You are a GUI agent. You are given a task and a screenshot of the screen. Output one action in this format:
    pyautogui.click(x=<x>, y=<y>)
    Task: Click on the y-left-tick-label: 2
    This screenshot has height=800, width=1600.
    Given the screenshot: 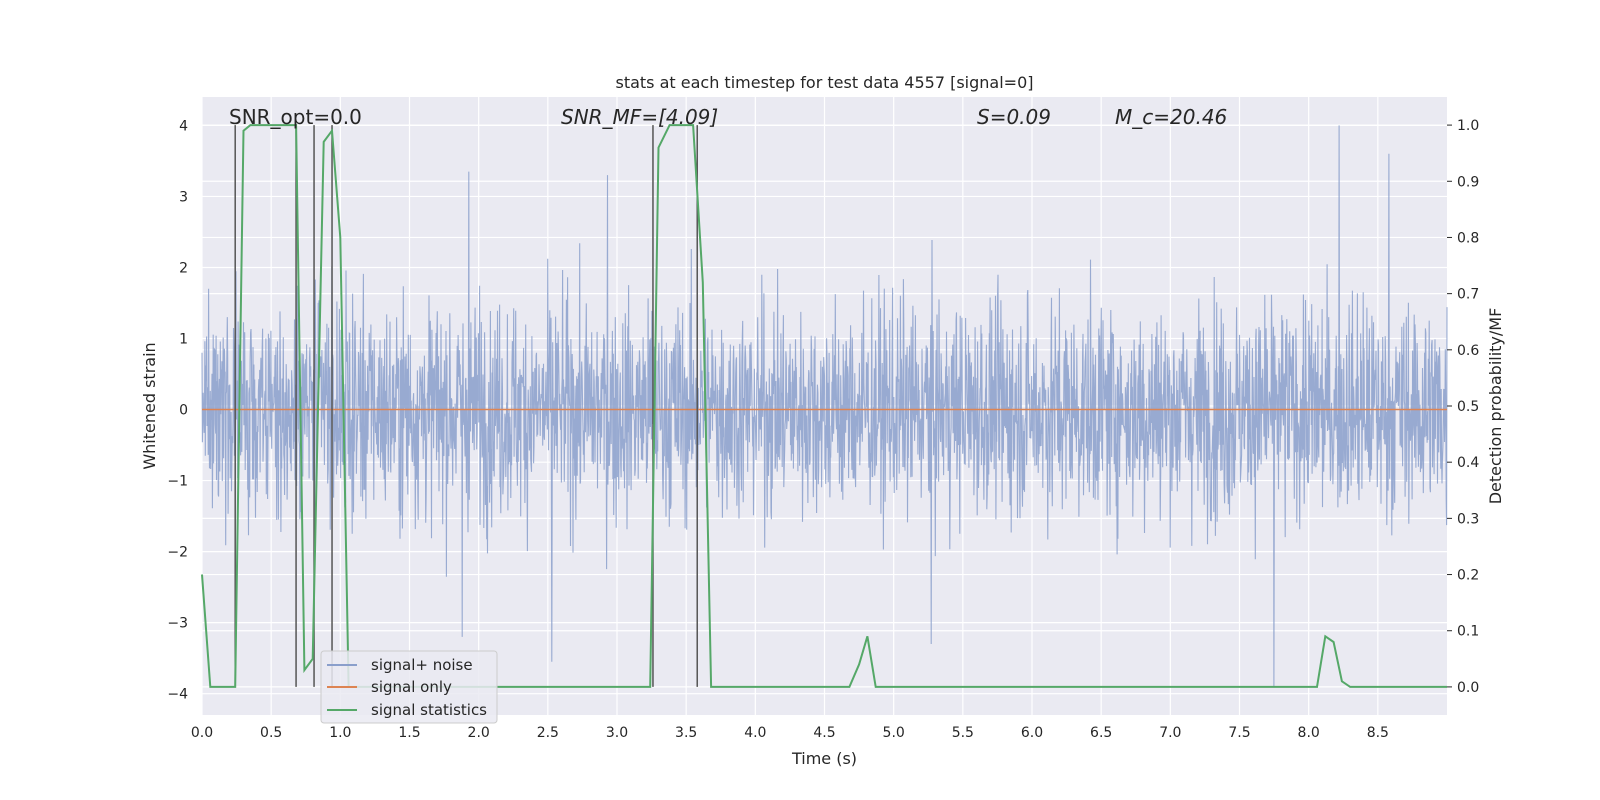 What is the action you would take?
    pyautogui.click(x=183, y=268)
    